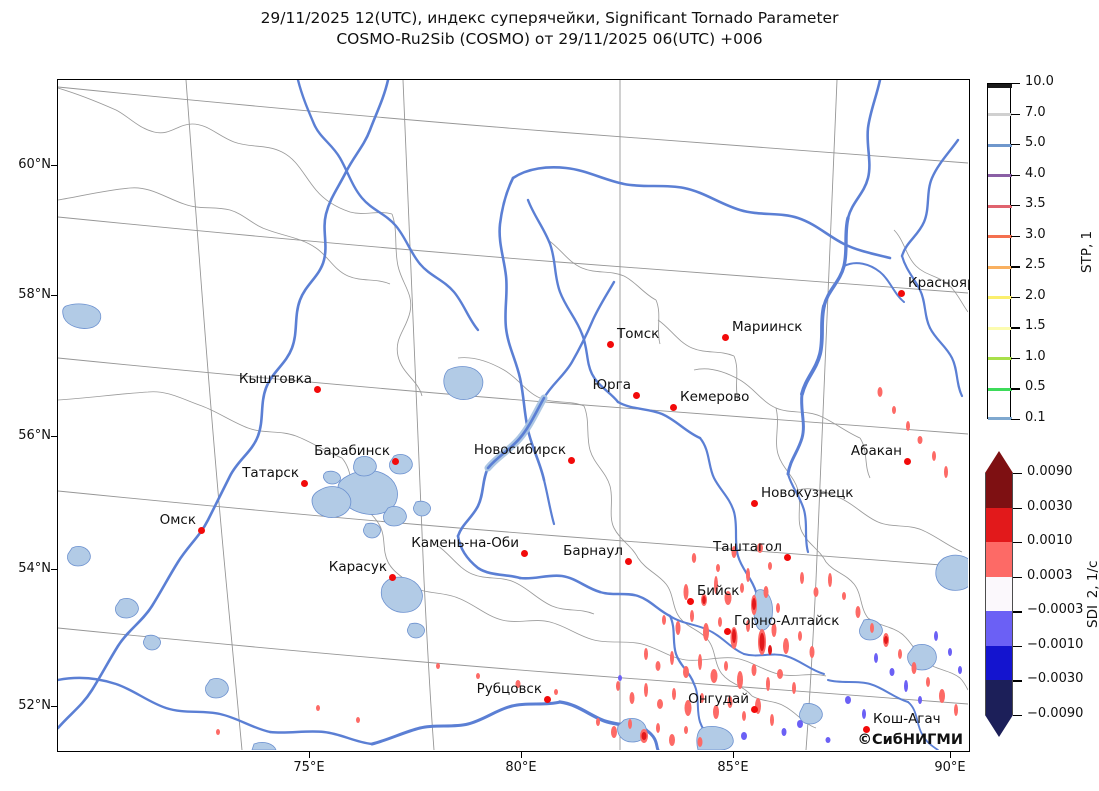 The width and height of the screenshot is (1099, 791). I want to click on city-label: Горно-Алтайск, so click(787, 621).